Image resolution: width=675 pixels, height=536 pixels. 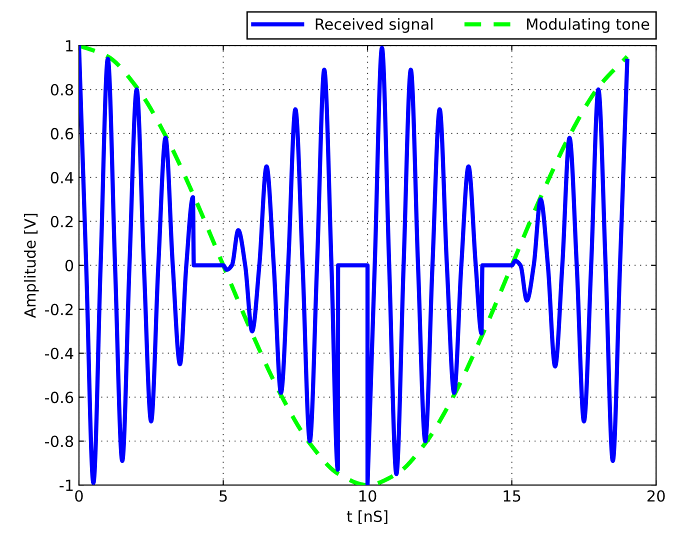 What do you see at coordinates (367, 496) in the screenshot?
I see `x-tick-label: 10` at bounding box center [367, 496].